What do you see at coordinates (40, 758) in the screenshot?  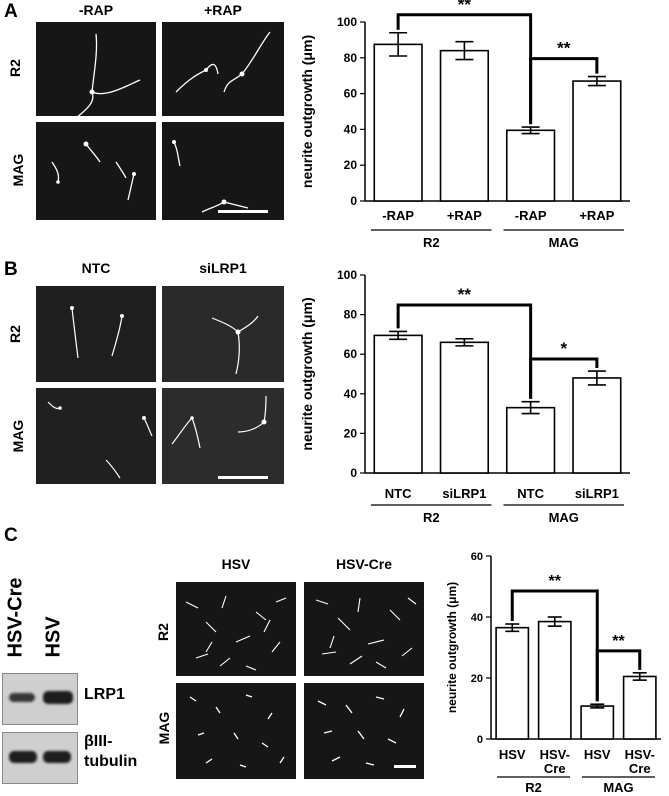 I see `western-blot-tubulin` at bounding box center [40, 758].